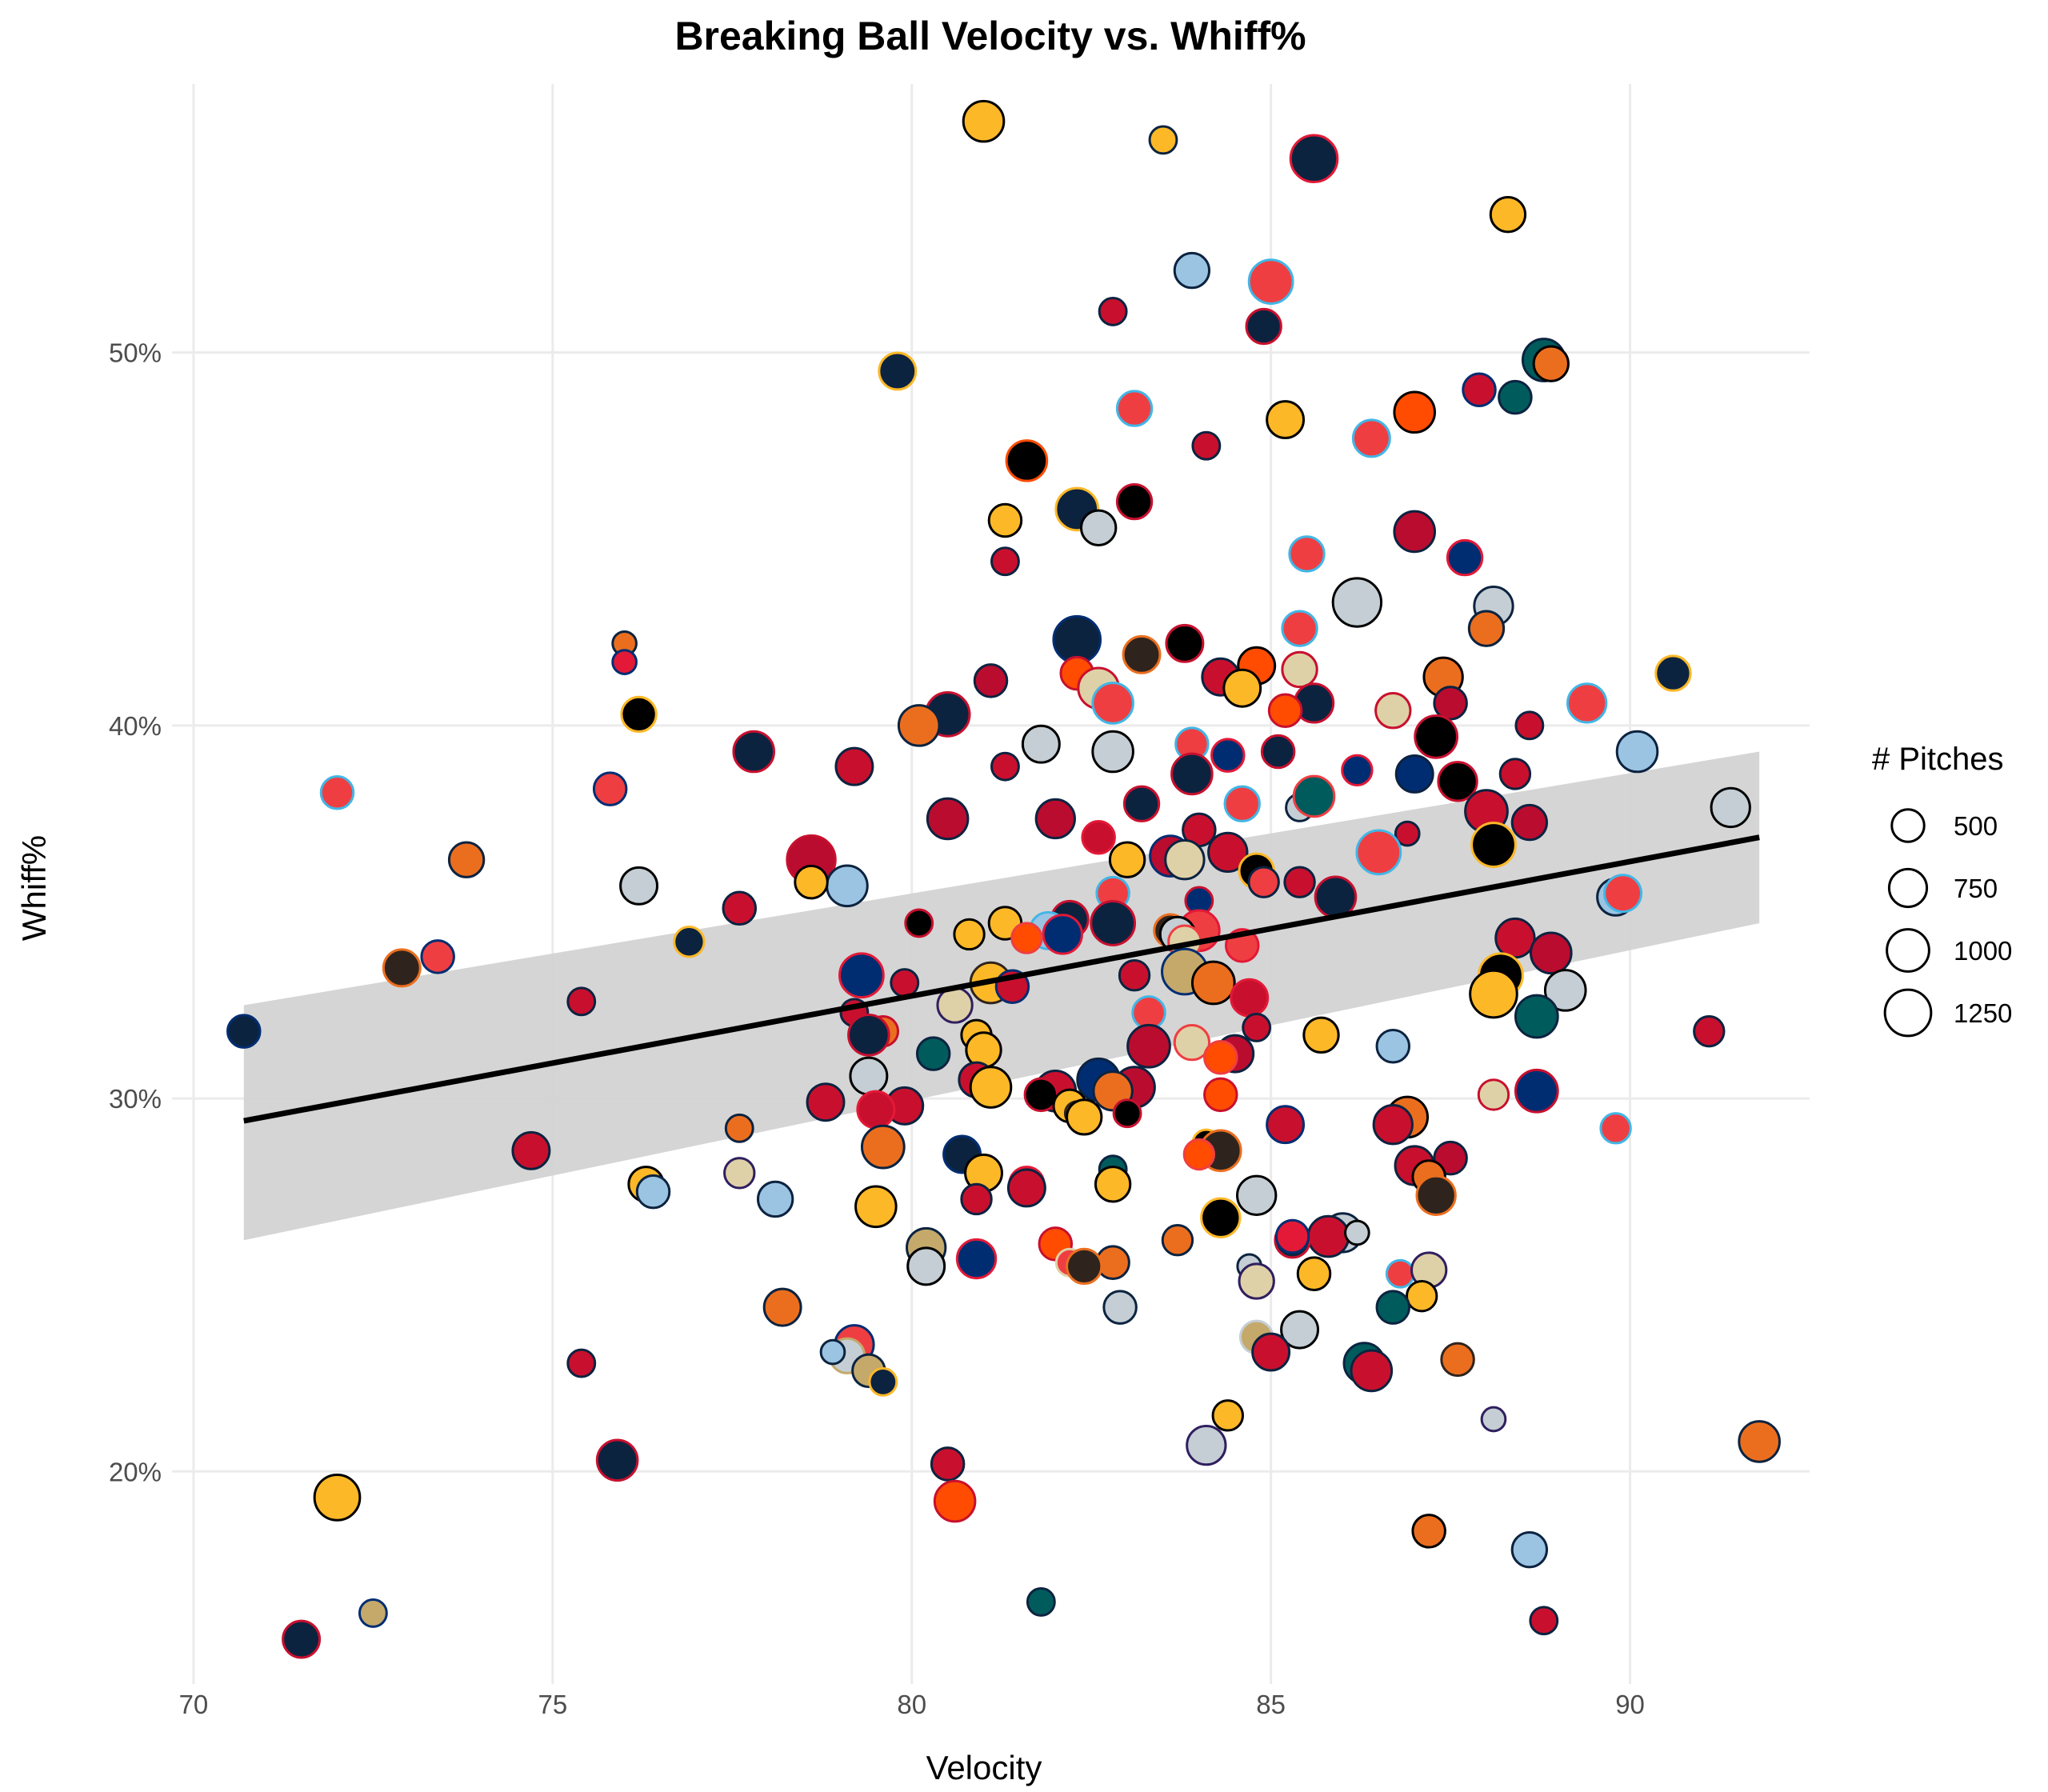  Describe the element at coordinates (135, 912) in the screenshot. I see `y-axis-ticks: 20% 30% 40% 50%` at that location.